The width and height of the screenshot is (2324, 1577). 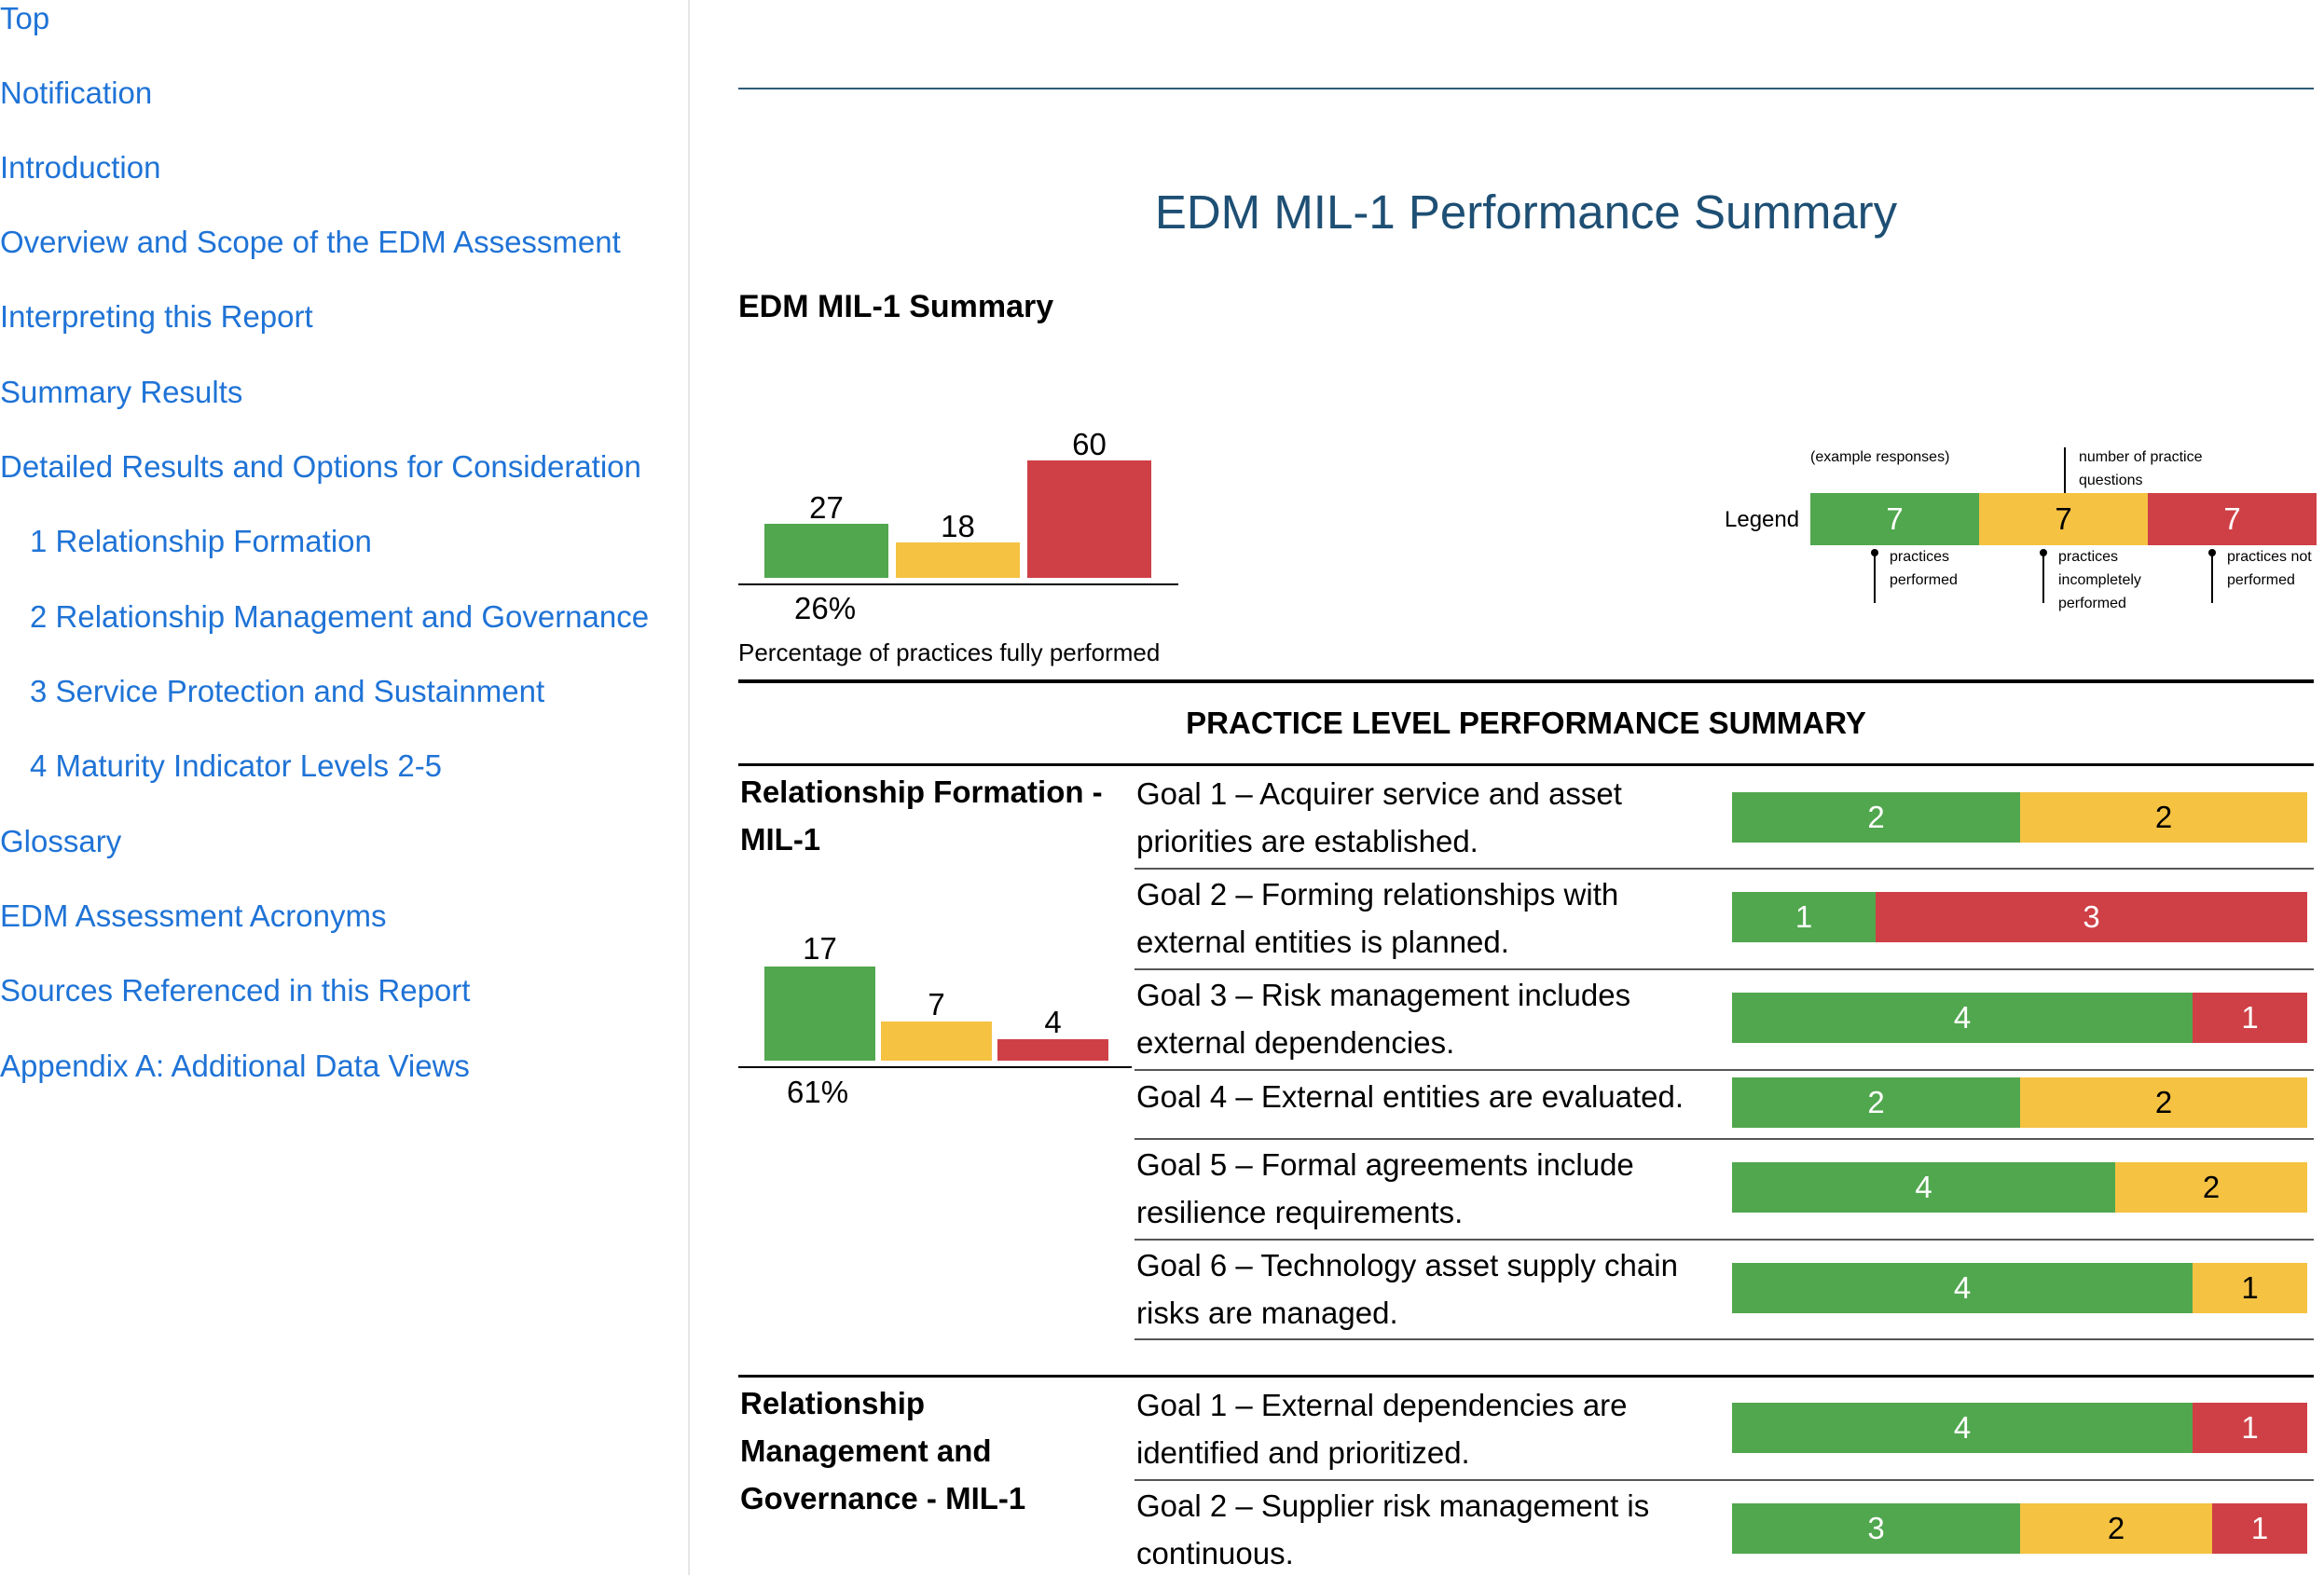 What do you see at coordinates (310, 242) in the screenshot?
I see `nav-link-overview: Overview and Scope of the EDM Assessment` at bounding box center [310, 242].